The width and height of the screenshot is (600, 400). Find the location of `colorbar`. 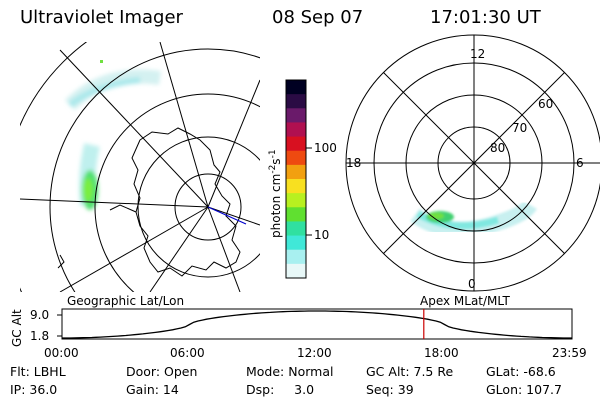

colorbar is located at coordinates (298, 179).